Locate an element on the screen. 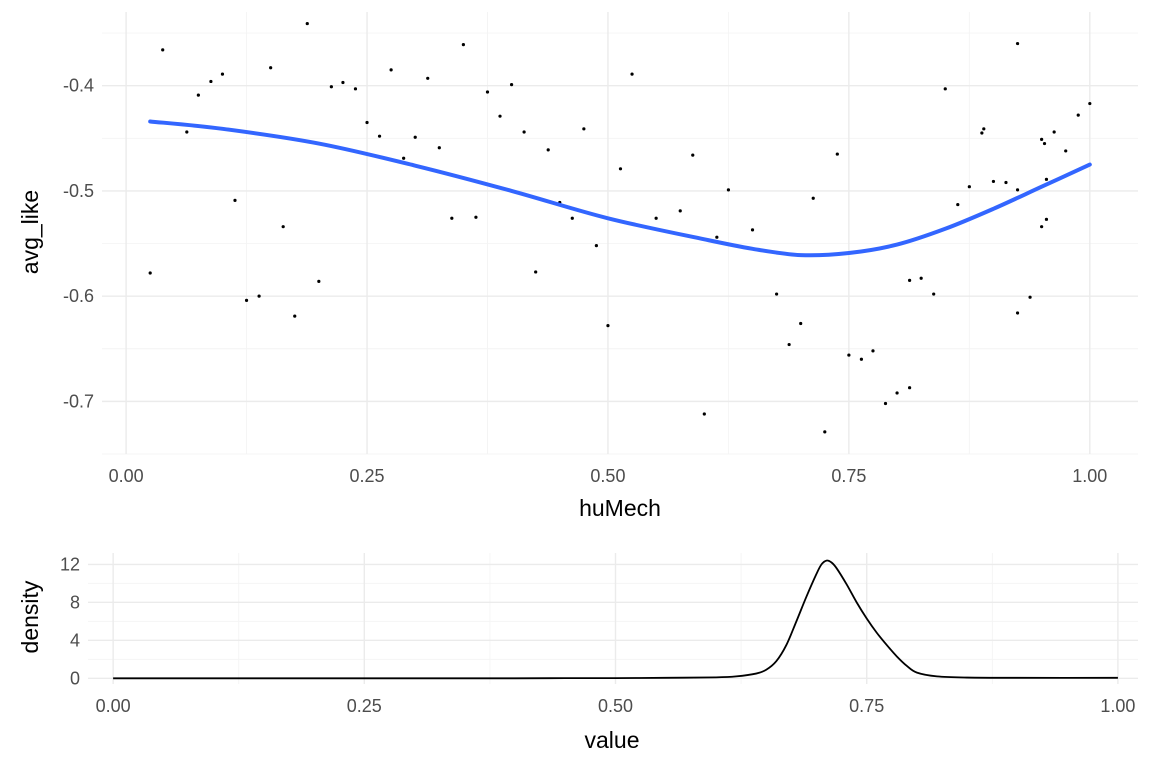  top-x-axis-title: huMech is located at coordinates (620, 508).